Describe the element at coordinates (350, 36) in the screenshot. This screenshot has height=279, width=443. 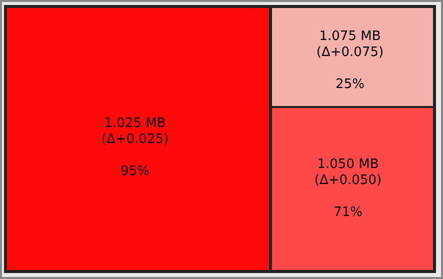
I see `category-label: 1.075 MB` at that location.